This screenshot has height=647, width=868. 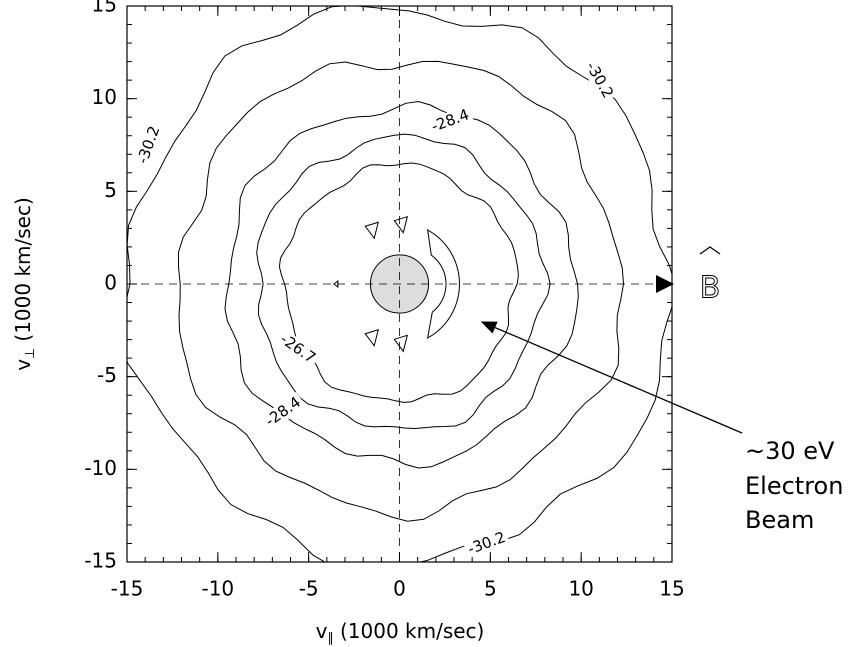 What do you see at coordinates (671, 589) in the screenshot?
I see `x-tick-label: 15` at bounding box center [671, 589].